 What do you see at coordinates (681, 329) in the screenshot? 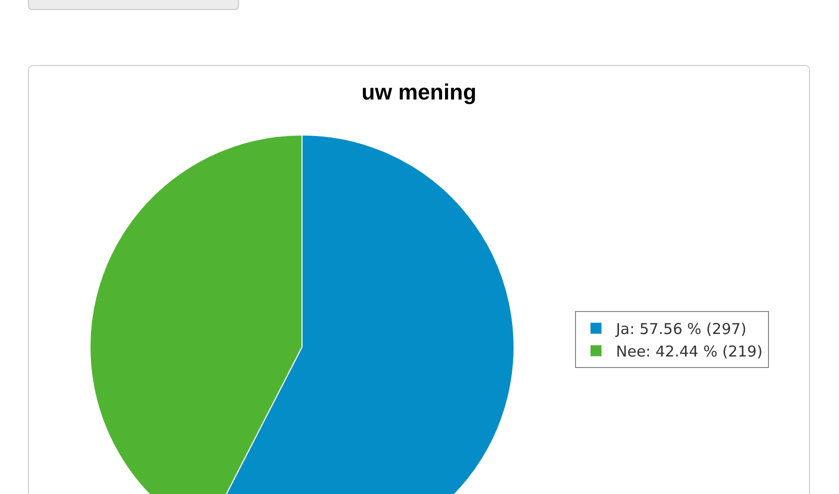
I see `legend-label: Ja: 57.56 % (297)` at bounding box center [681, 329].